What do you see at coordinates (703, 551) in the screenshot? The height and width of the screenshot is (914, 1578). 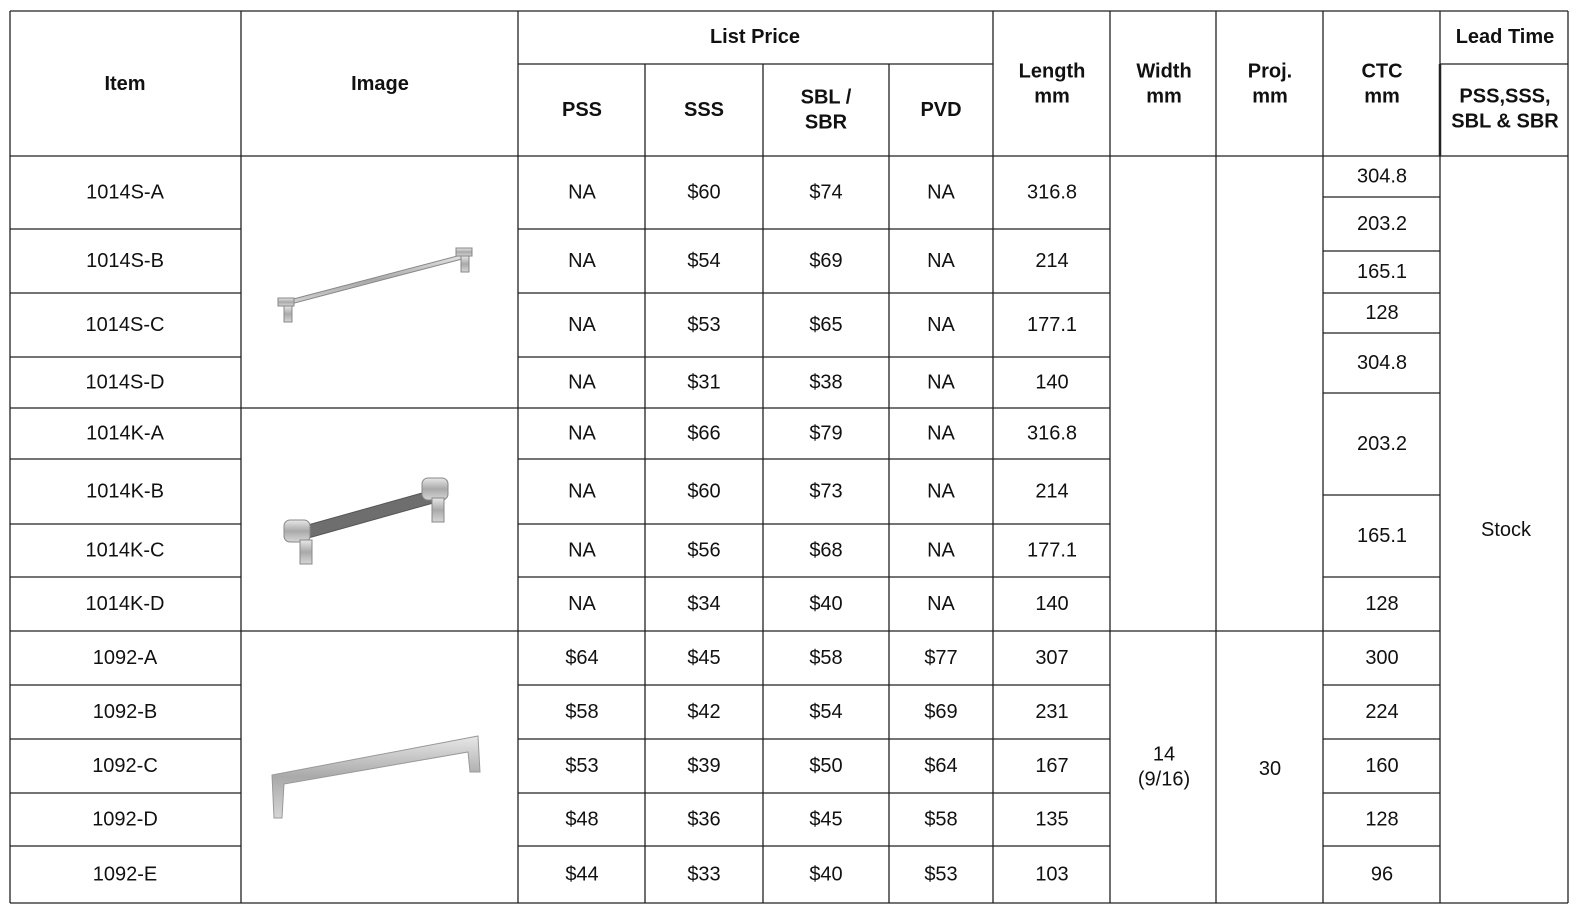 I see `table-cell: $56` at bounding box center [703, 551].